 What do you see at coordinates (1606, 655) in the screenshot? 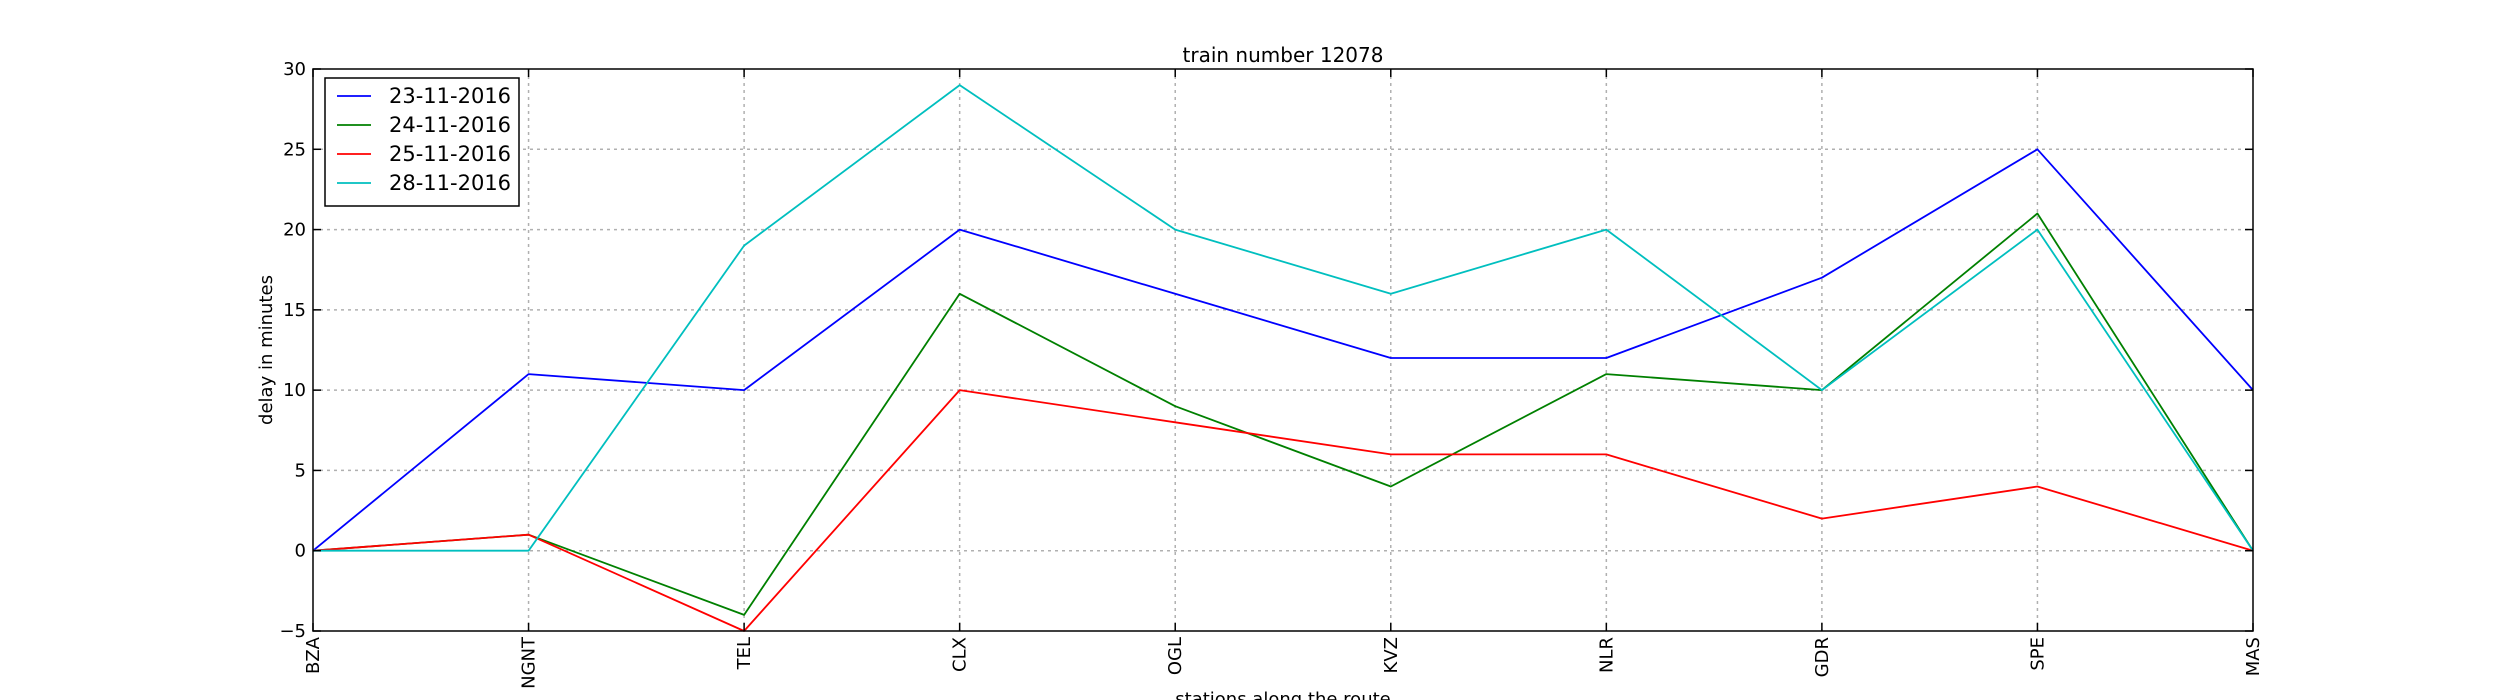
I see `x-tick-label: NLR` at bounding box center [1606, 655].